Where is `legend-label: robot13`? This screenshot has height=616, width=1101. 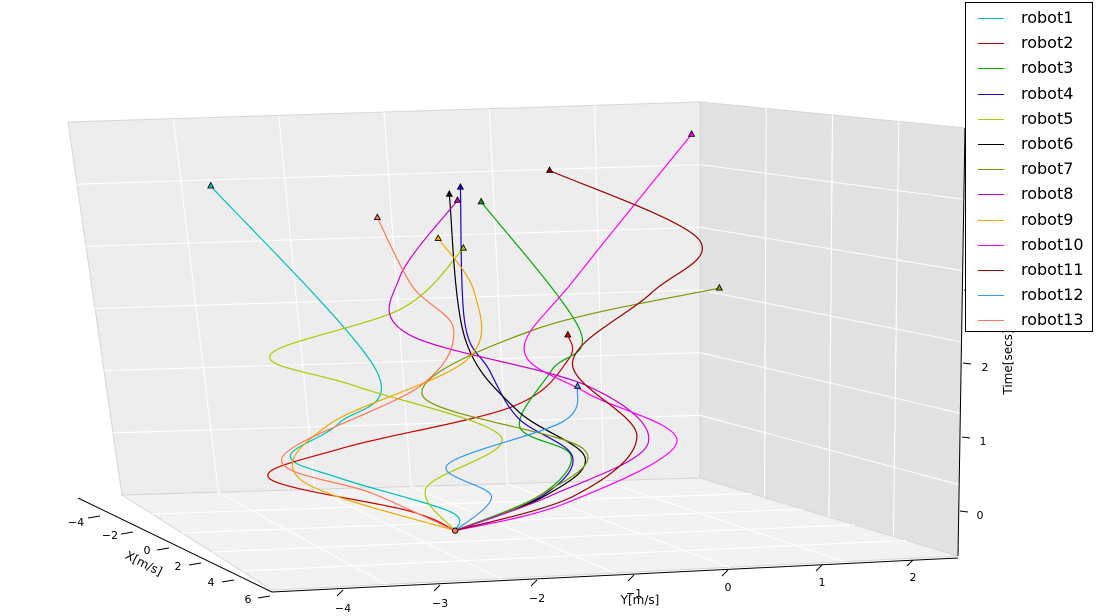 legend-label: robot13 is located at coordinates (1052, 320).